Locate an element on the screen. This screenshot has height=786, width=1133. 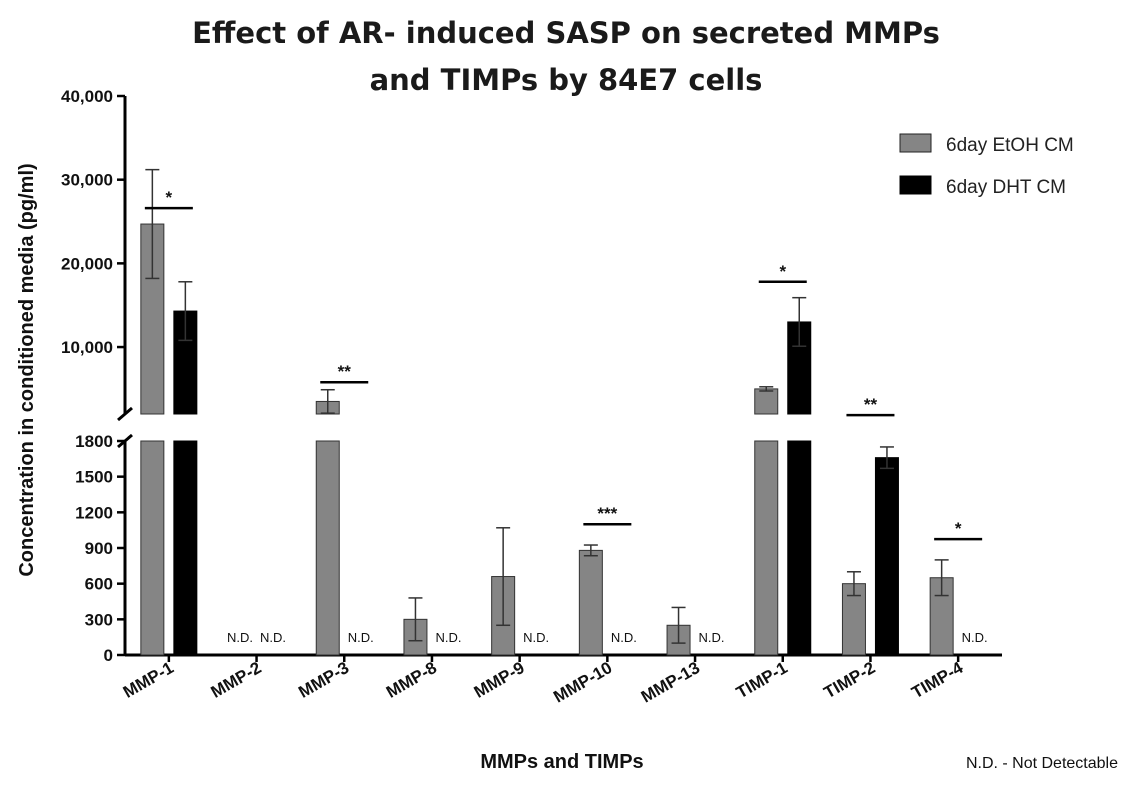
x-tick-label: TIMP-1 is located at coordinates (762, 680).